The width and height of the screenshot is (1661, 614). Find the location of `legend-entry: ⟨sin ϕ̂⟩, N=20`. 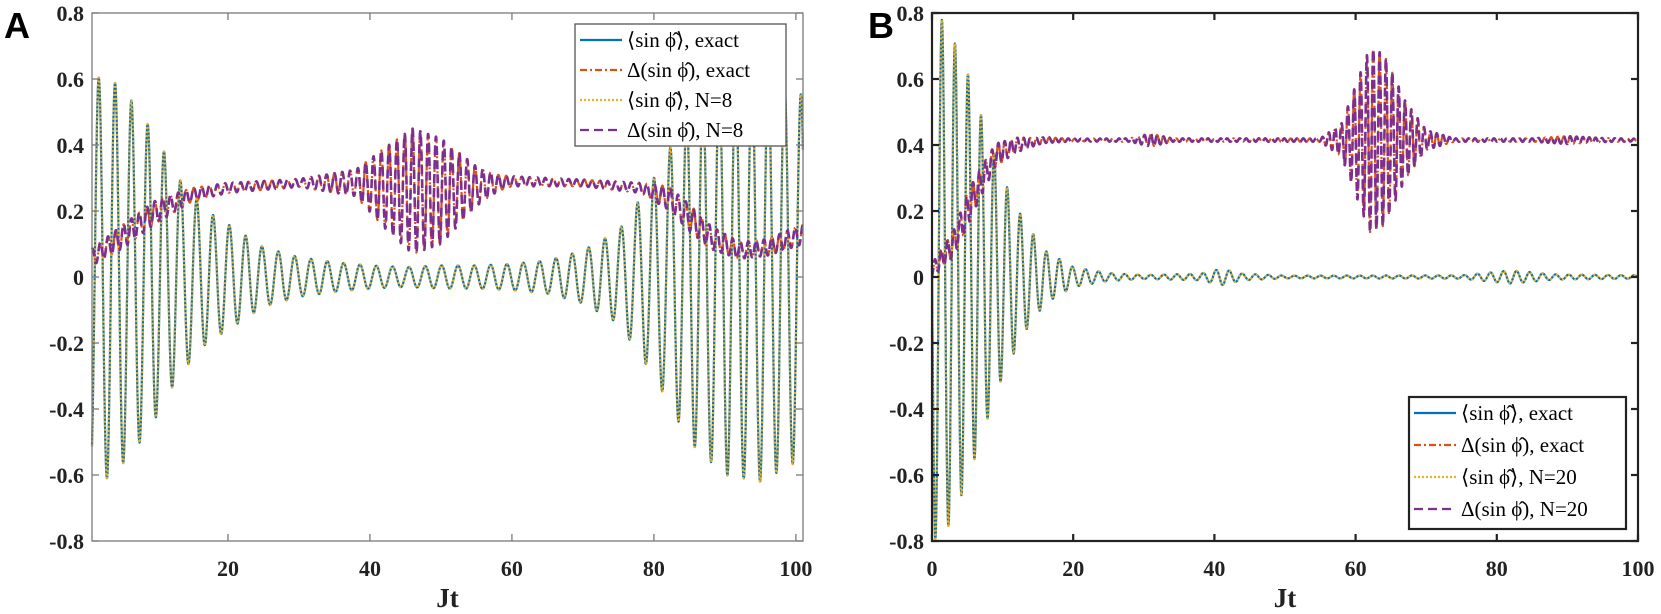

legend-entry: ⟨sin ϕ̂⟩, N=20 is located at coordinates (1519, 477).